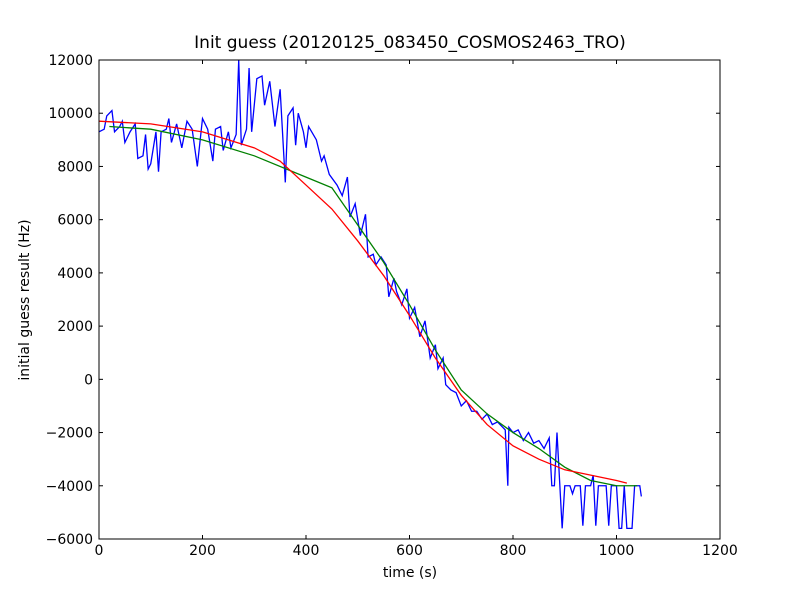 This screenshot has height=600, width=800. Describe the element at coordinates (410, 573) in the screenshot. I see `x-axis-label: time (s)` at that location.